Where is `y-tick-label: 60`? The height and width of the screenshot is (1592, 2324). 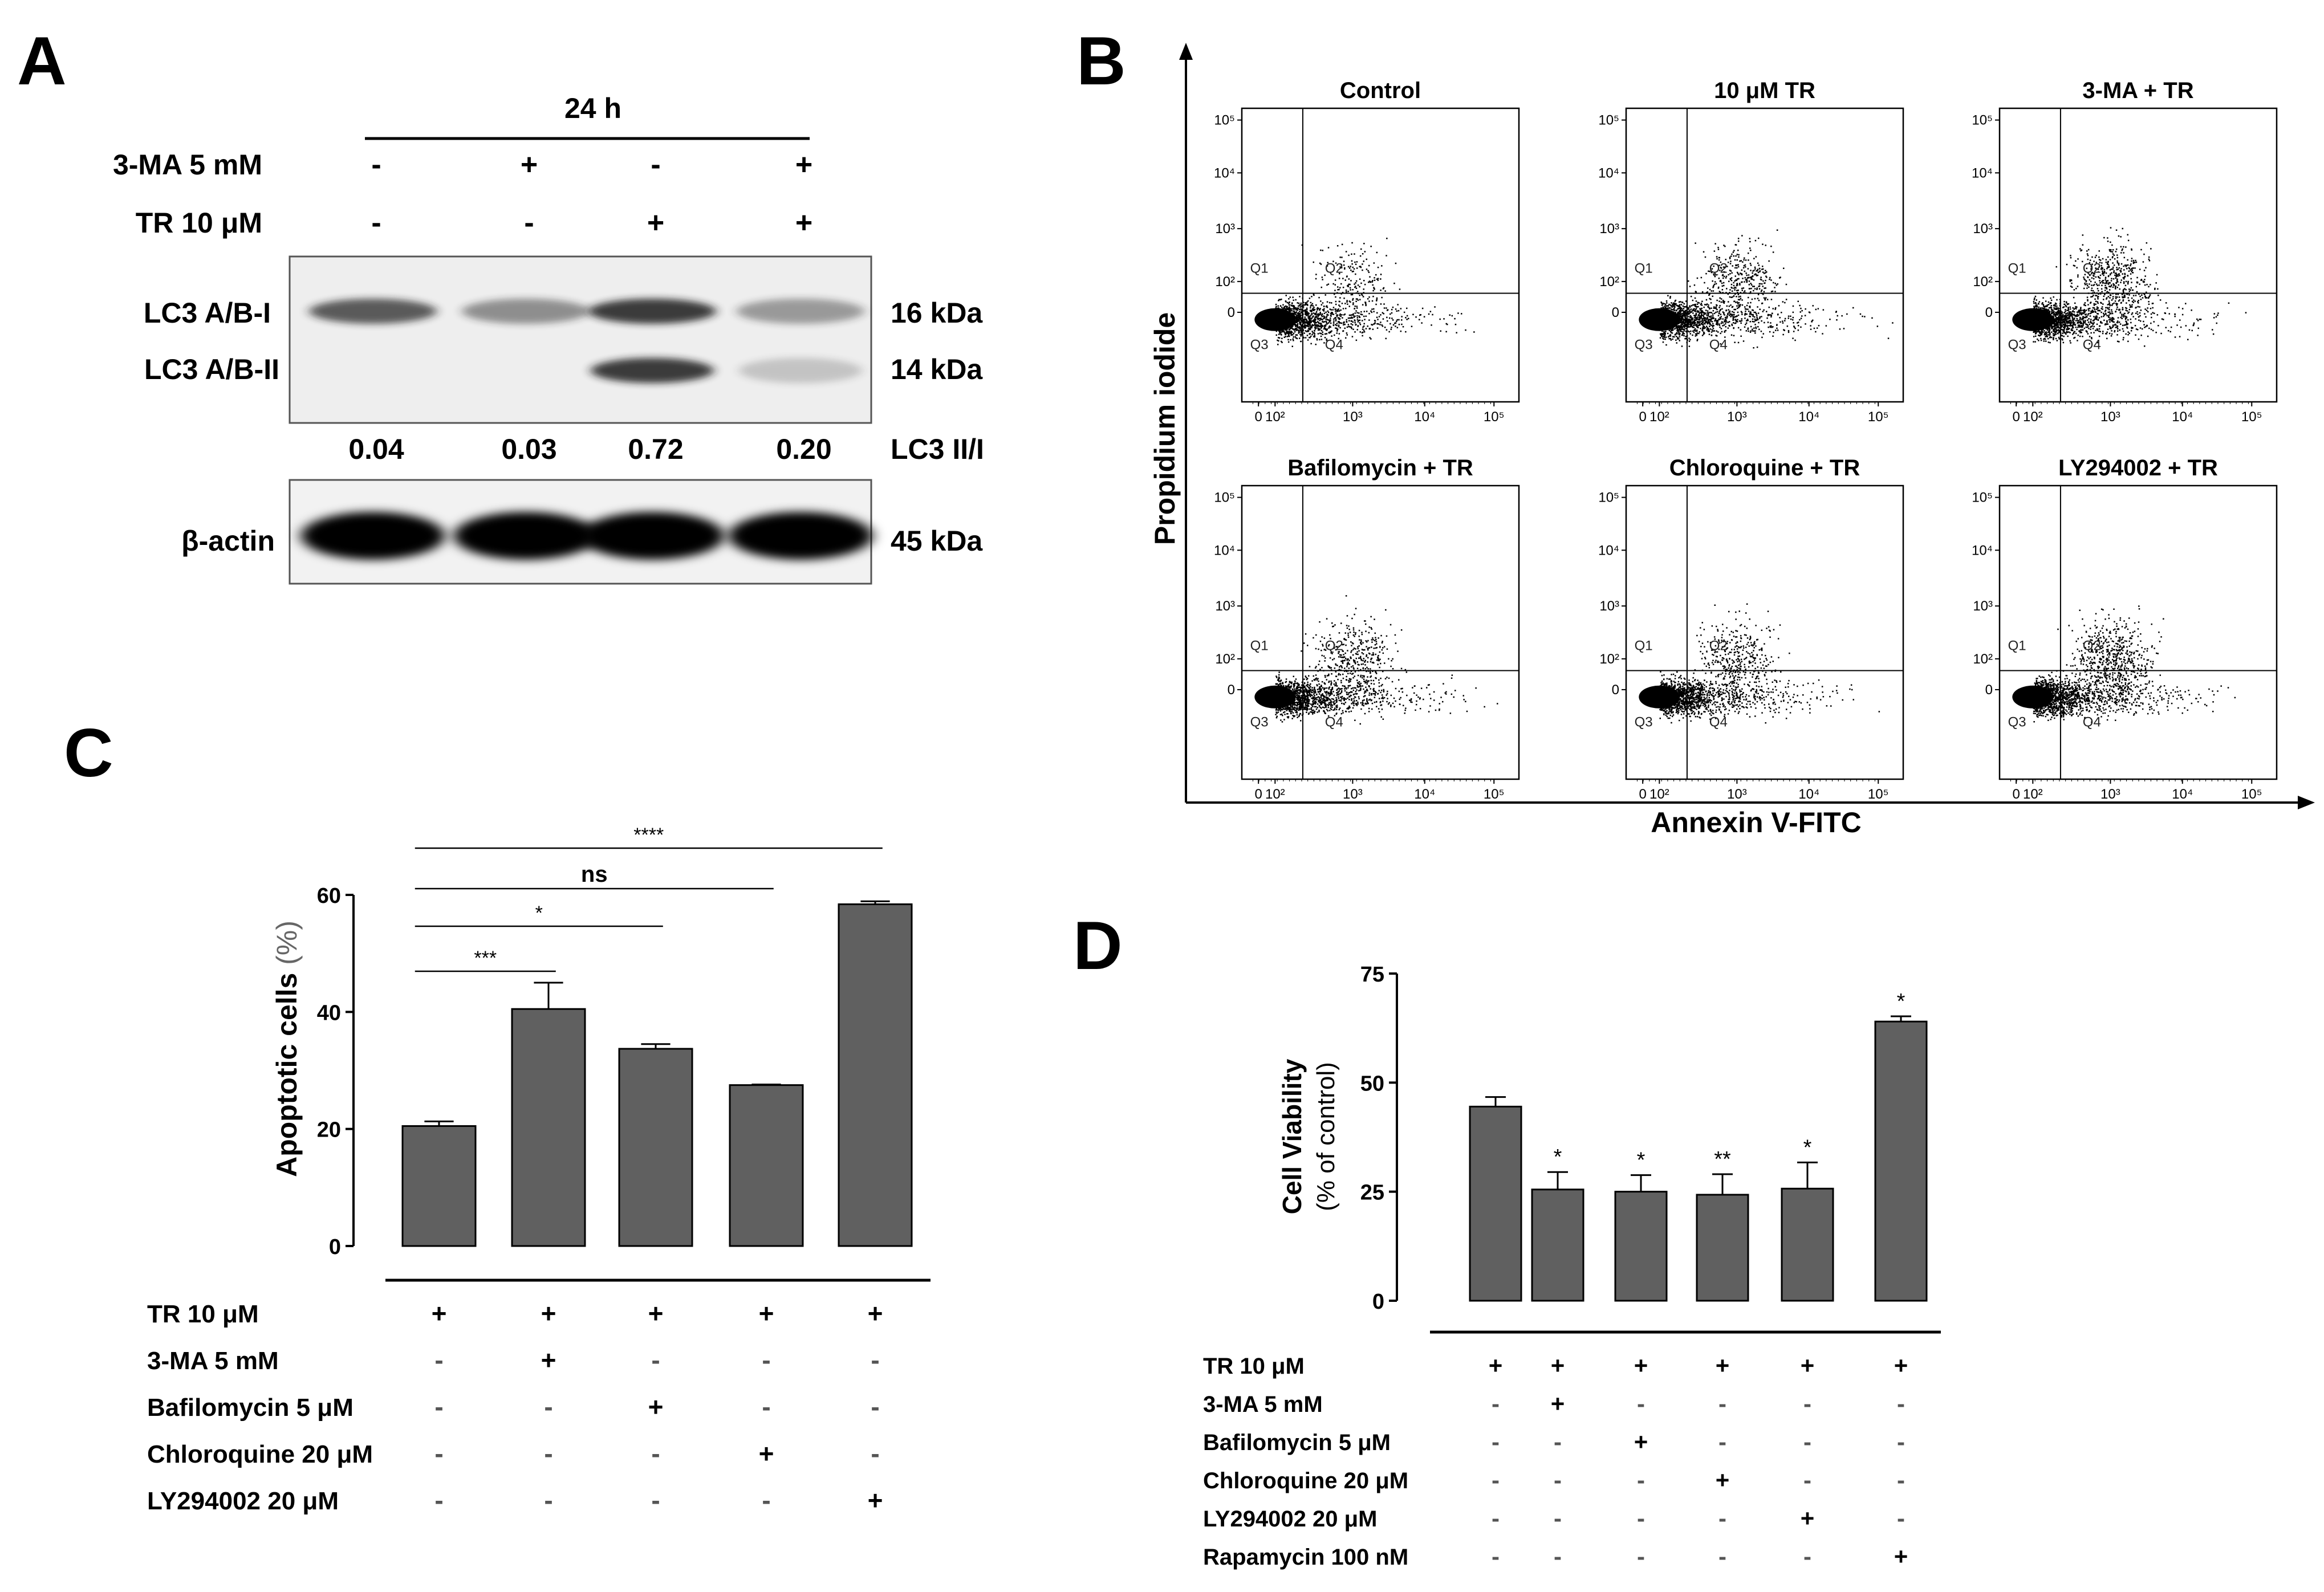
y-tick-label: 60 is located at coordinates (329, 896).